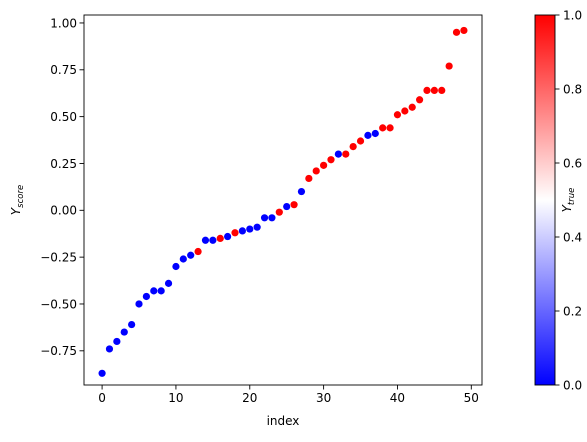 The height and width of the screenshot is (442, 587). I want to click on y-tick-label: −0.50, so click(58, 304).